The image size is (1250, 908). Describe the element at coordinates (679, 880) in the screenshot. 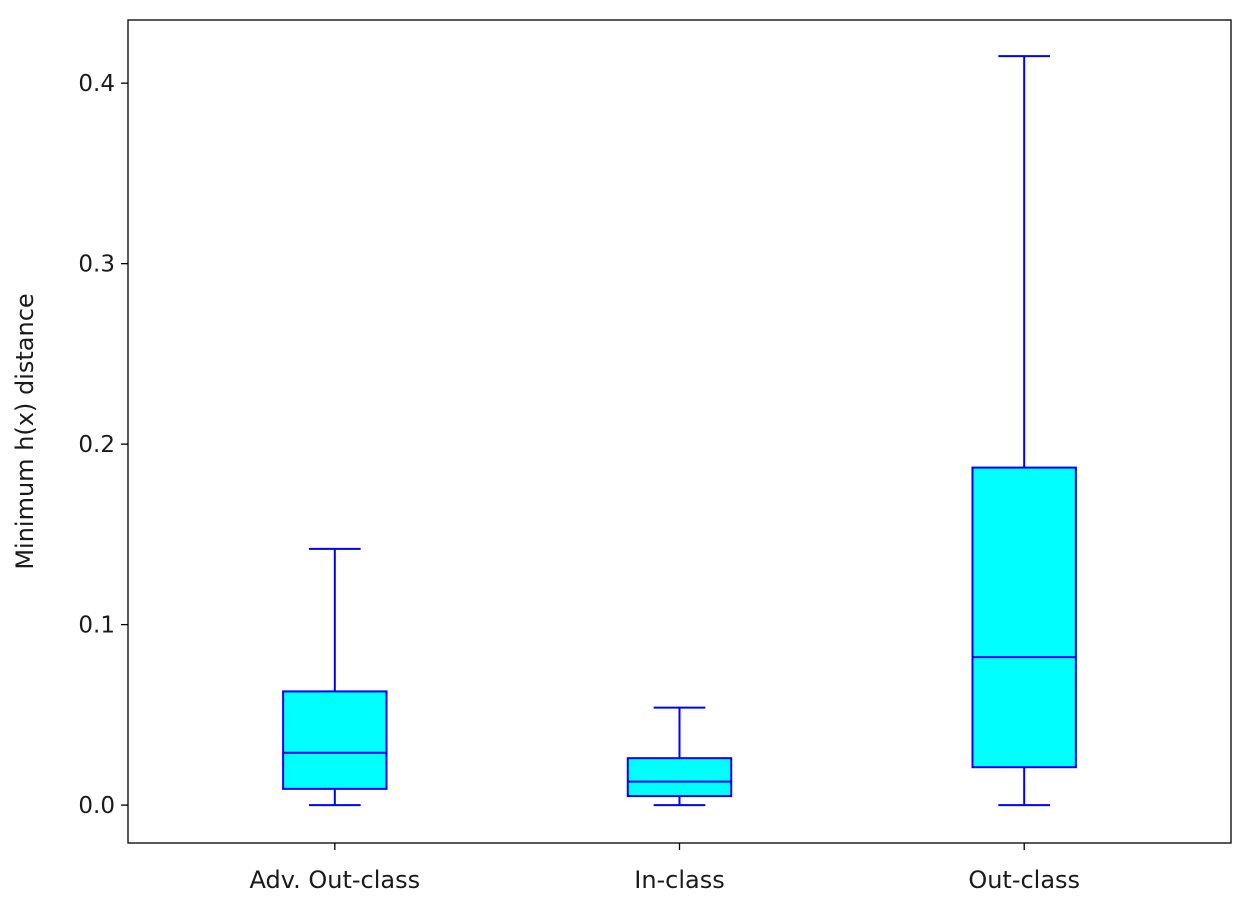

I see `x-tick-label: In-class` at that location.